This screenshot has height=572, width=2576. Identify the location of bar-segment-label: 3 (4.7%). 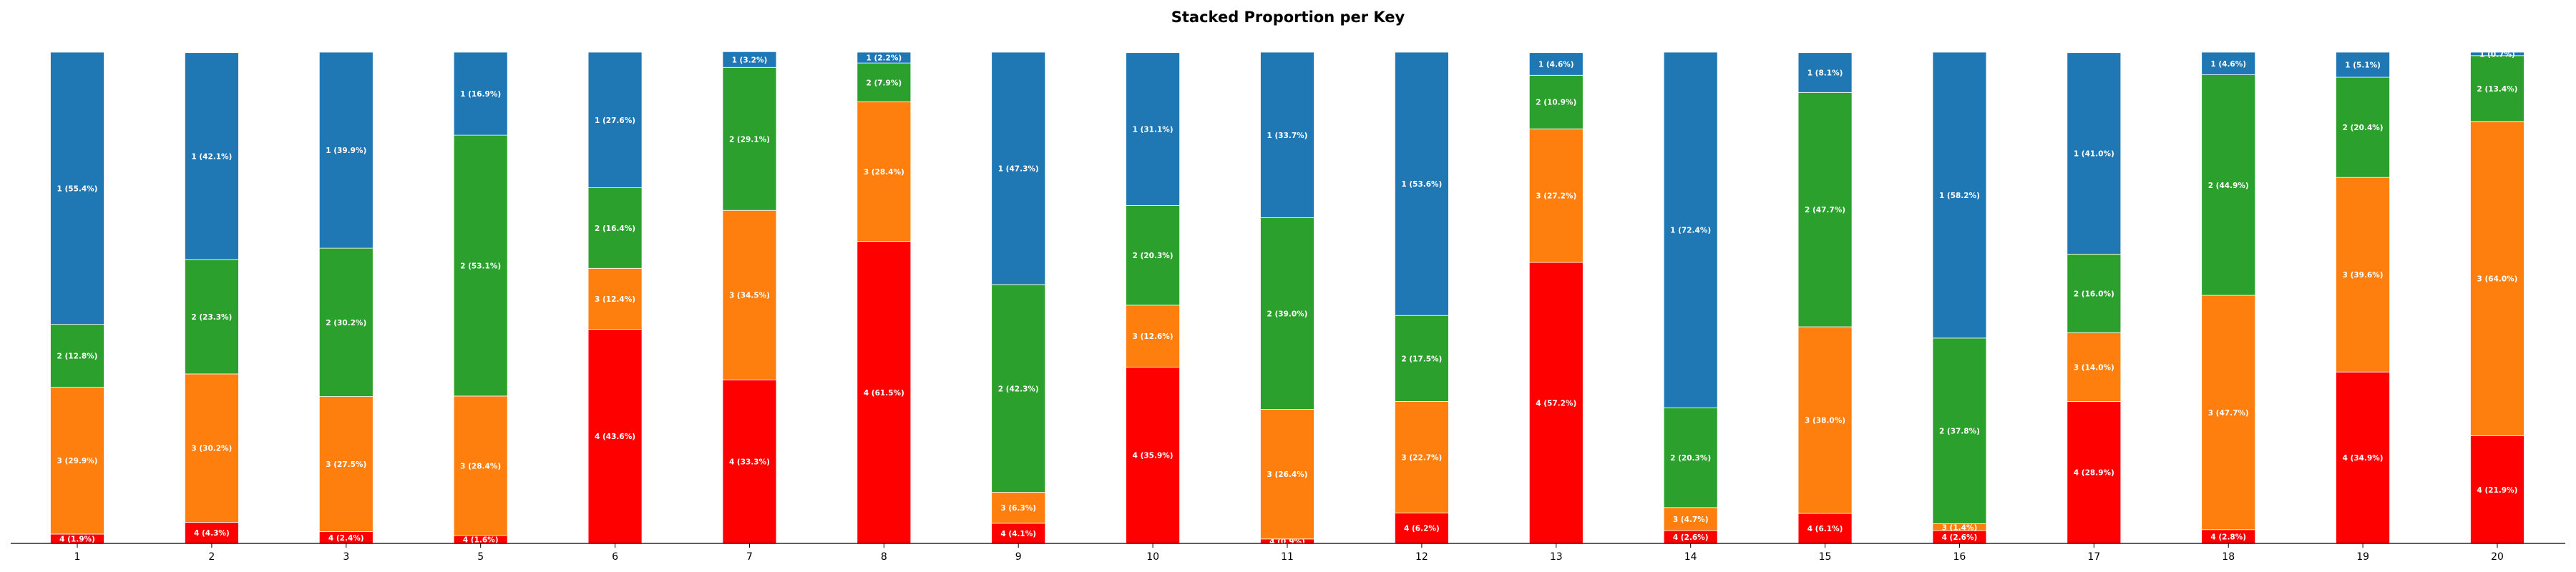
(1691, 520).